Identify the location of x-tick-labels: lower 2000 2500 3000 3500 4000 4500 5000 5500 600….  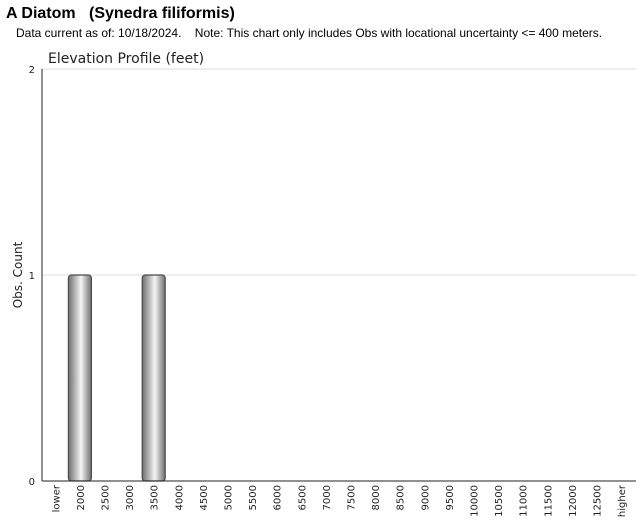
(339, 500).